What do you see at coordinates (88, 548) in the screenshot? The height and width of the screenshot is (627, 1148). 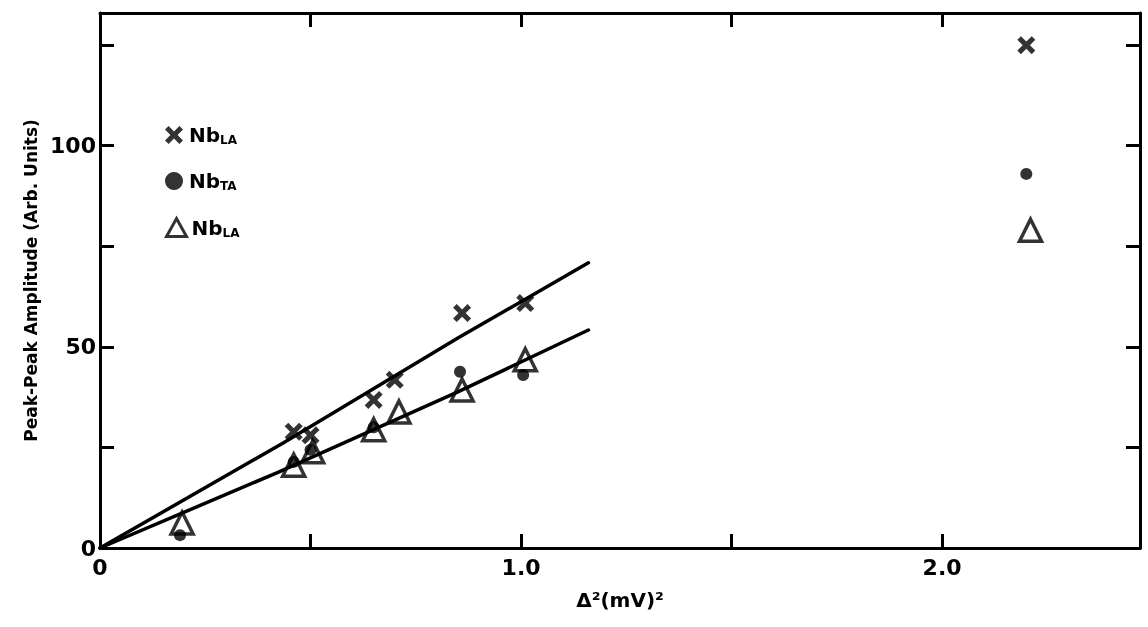 I see `y-tick-label: 0` at bounding box center [88, 548].